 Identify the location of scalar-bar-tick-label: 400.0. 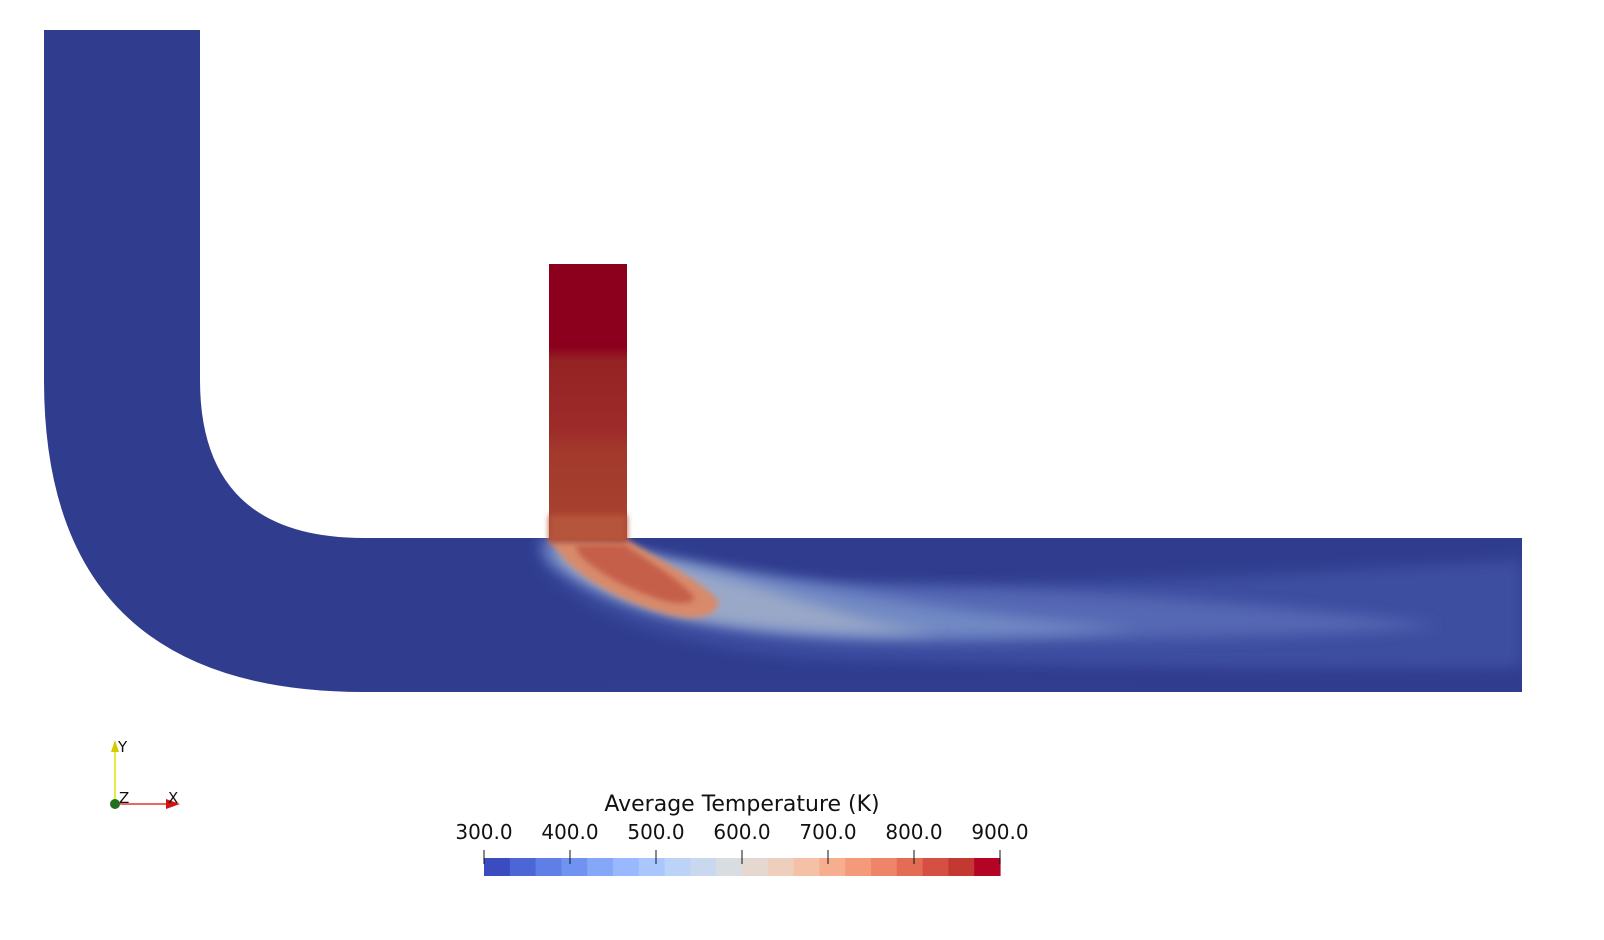
(569, 832).